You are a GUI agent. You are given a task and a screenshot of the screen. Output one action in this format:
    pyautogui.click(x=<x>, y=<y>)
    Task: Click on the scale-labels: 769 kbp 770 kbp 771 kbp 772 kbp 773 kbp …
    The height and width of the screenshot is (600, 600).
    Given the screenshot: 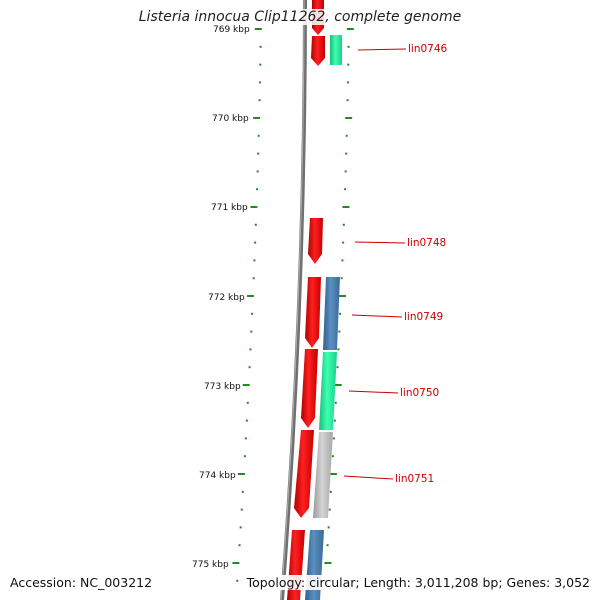 What is the action you would take?
    pyautogui.click(x=221, y=297)
    